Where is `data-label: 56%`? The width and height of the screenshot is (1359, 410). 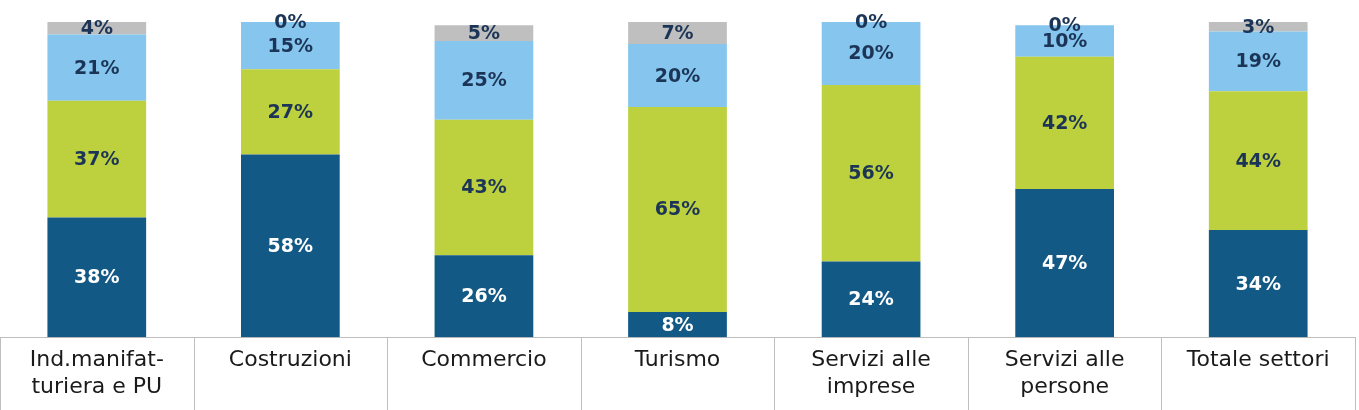 data-label: 56% is located at coordinates (871, 172).